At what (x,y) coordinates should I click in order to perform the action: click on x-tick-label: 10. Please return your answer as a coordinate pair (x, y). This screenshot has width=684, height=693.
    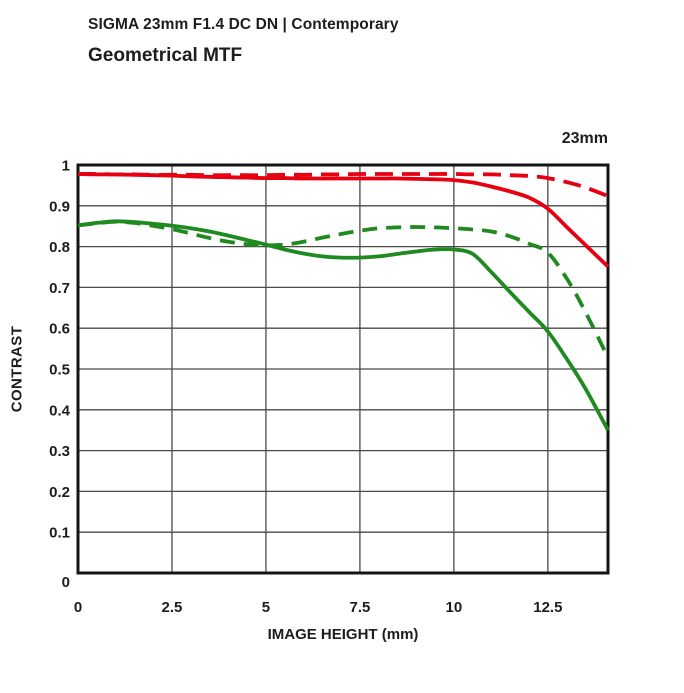
    Looking at the image, I should click on (454, 607).